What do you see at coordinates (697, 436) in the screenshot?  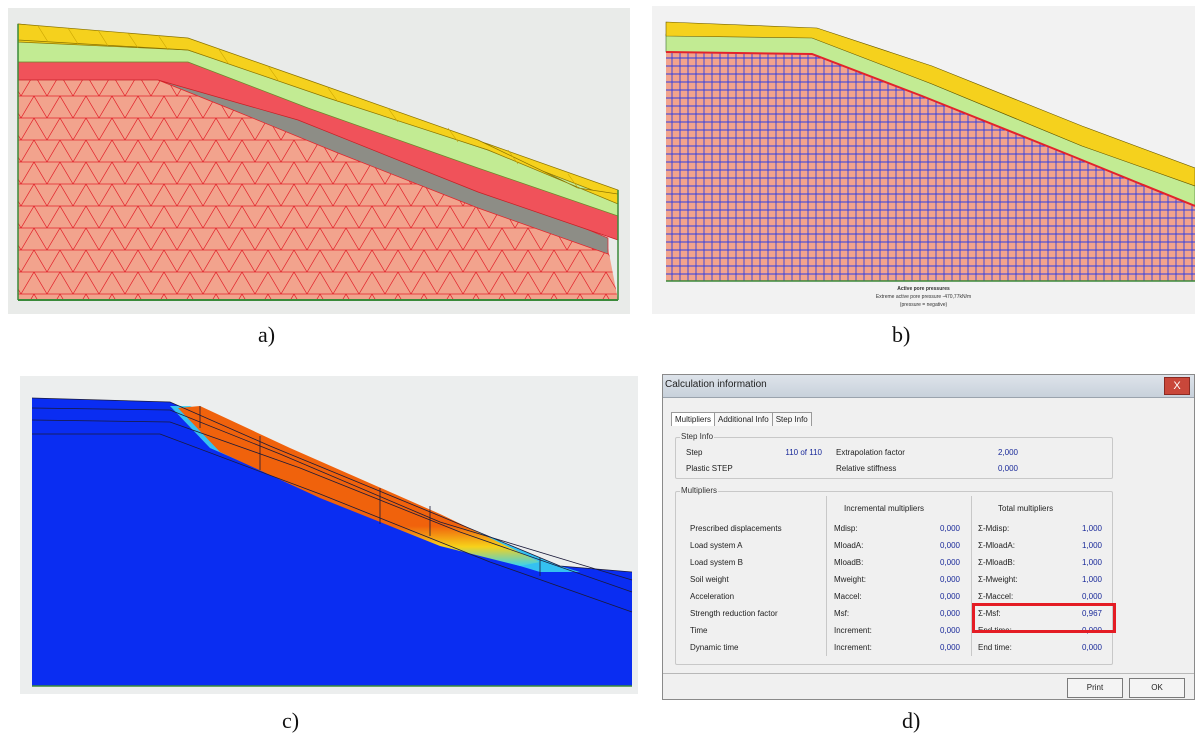 I see `step-info-label: Step Info` at bounding box center [697, 436].